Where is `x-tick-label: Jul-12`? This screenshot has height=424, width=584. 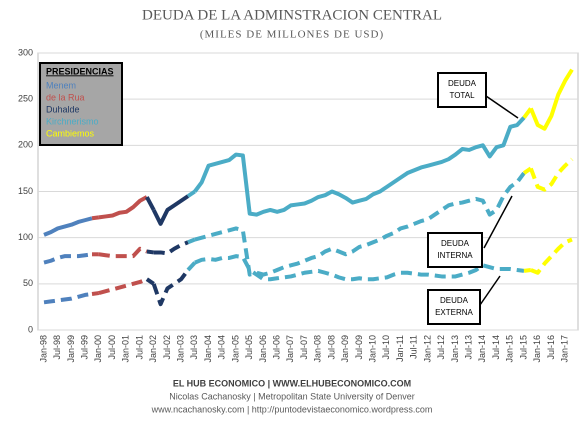
x-tick-label: Jul-12 is located at coordinates (441, 347).